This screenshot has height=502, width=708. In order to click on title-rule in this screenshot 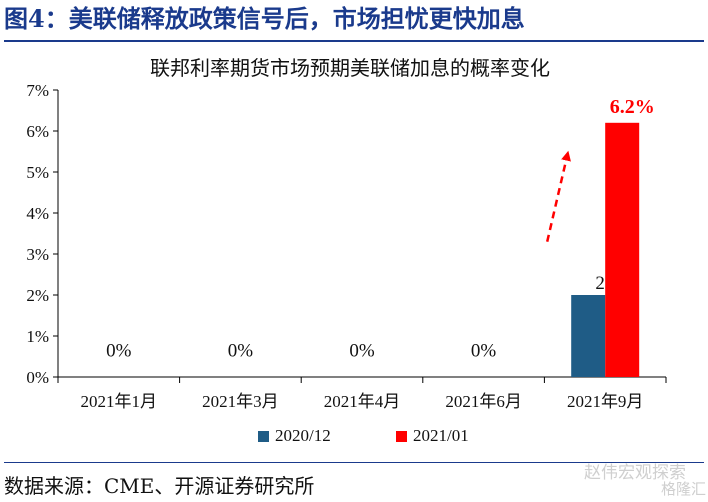, I will do `click(354, 41)`.